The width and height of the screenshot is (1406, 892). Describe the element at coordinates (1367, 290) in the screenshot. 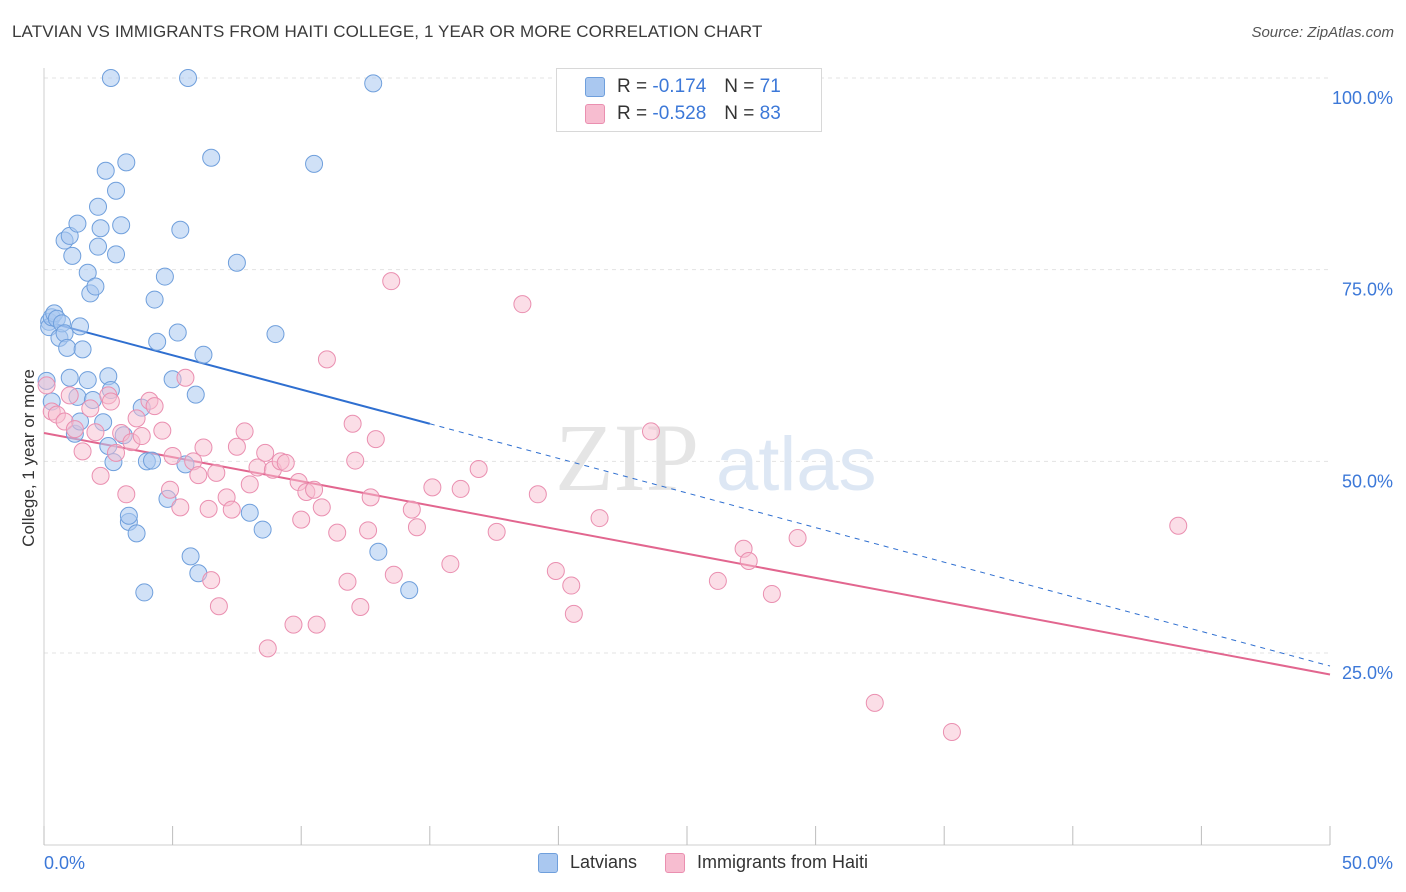

I see `y-tick-label: 75.0%` at that location.